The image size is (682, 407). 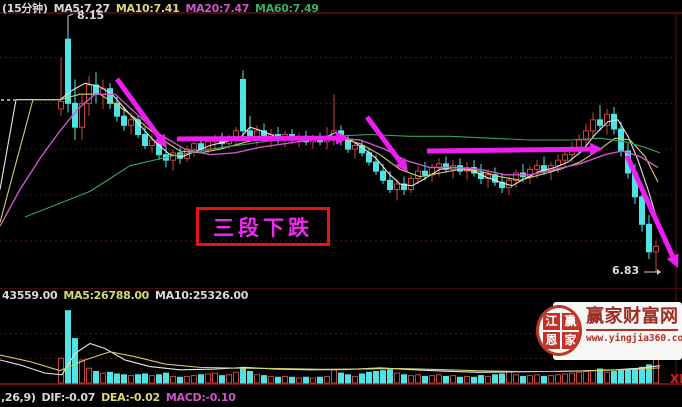 I want to click on seal-char: 恩, so click(x=551, y=340).